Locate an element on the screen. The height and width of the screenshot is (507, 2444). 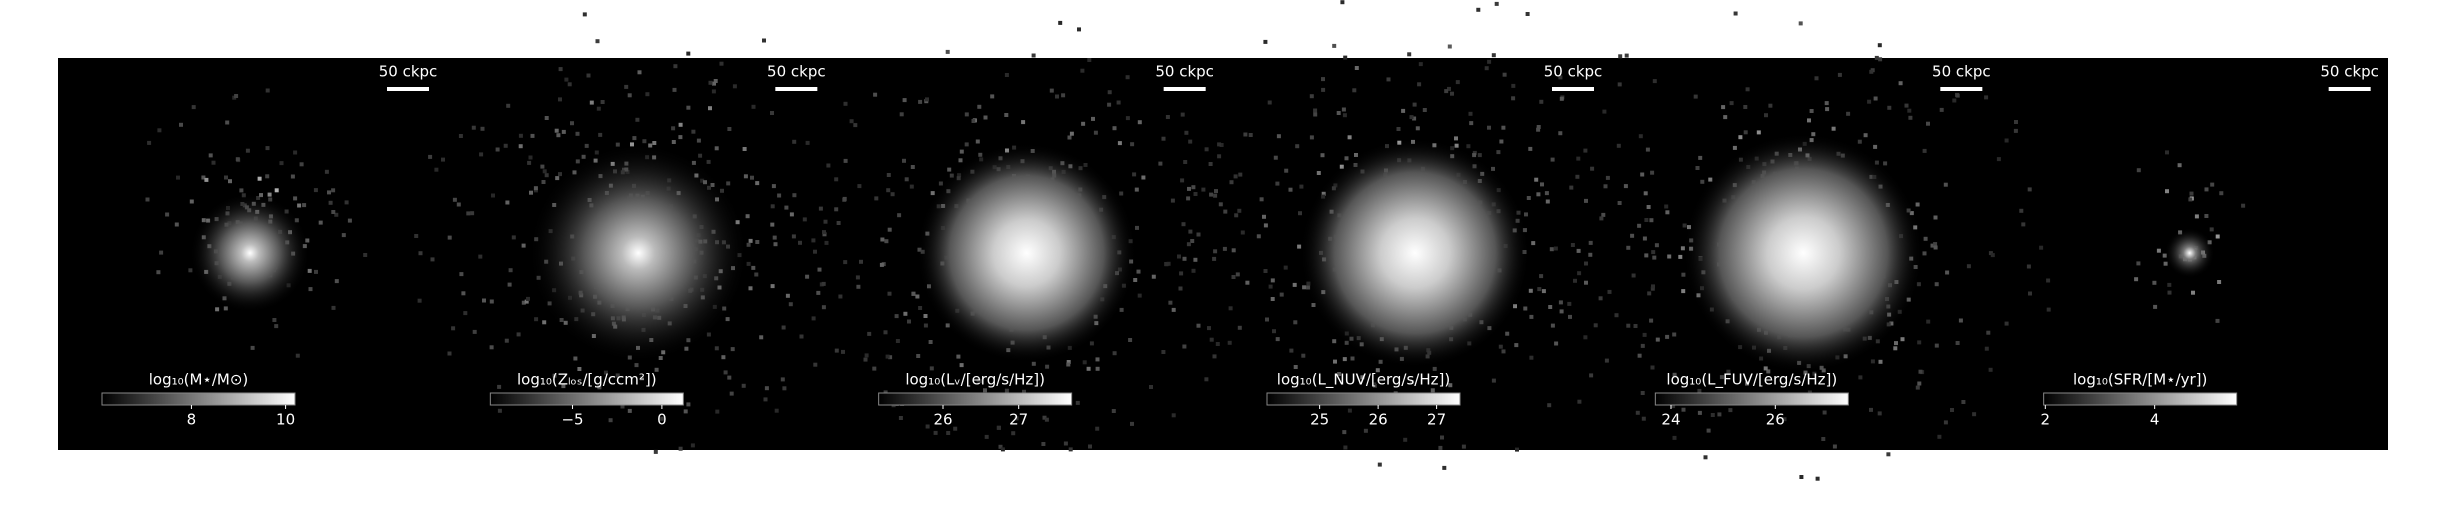
galaxy-core is located at coordinates (638, 253).